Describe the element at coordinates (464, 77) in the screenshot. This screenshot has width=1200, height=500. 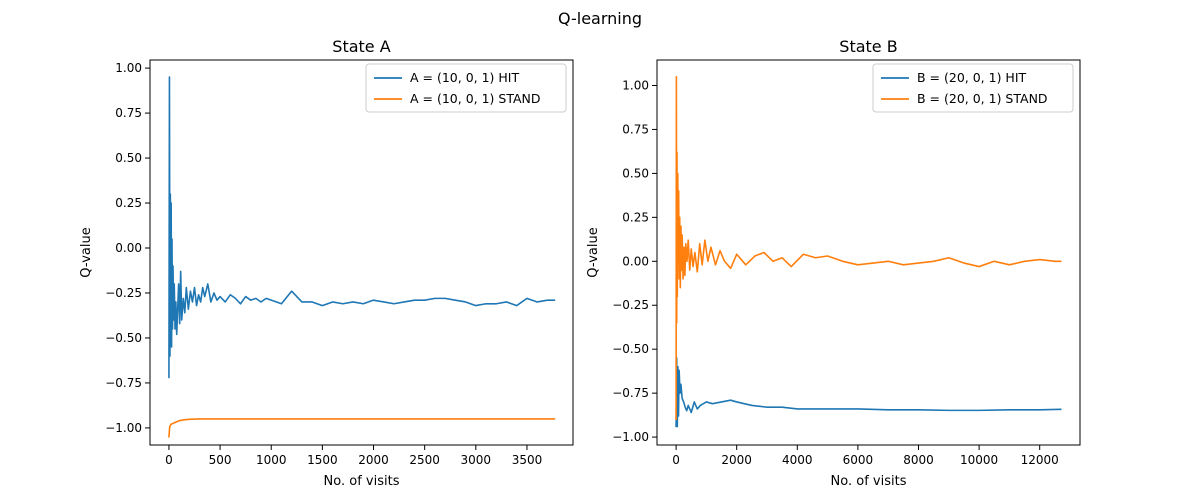
I see `legend-label-hit: A = (10, 0, 1) HIT` at that location.